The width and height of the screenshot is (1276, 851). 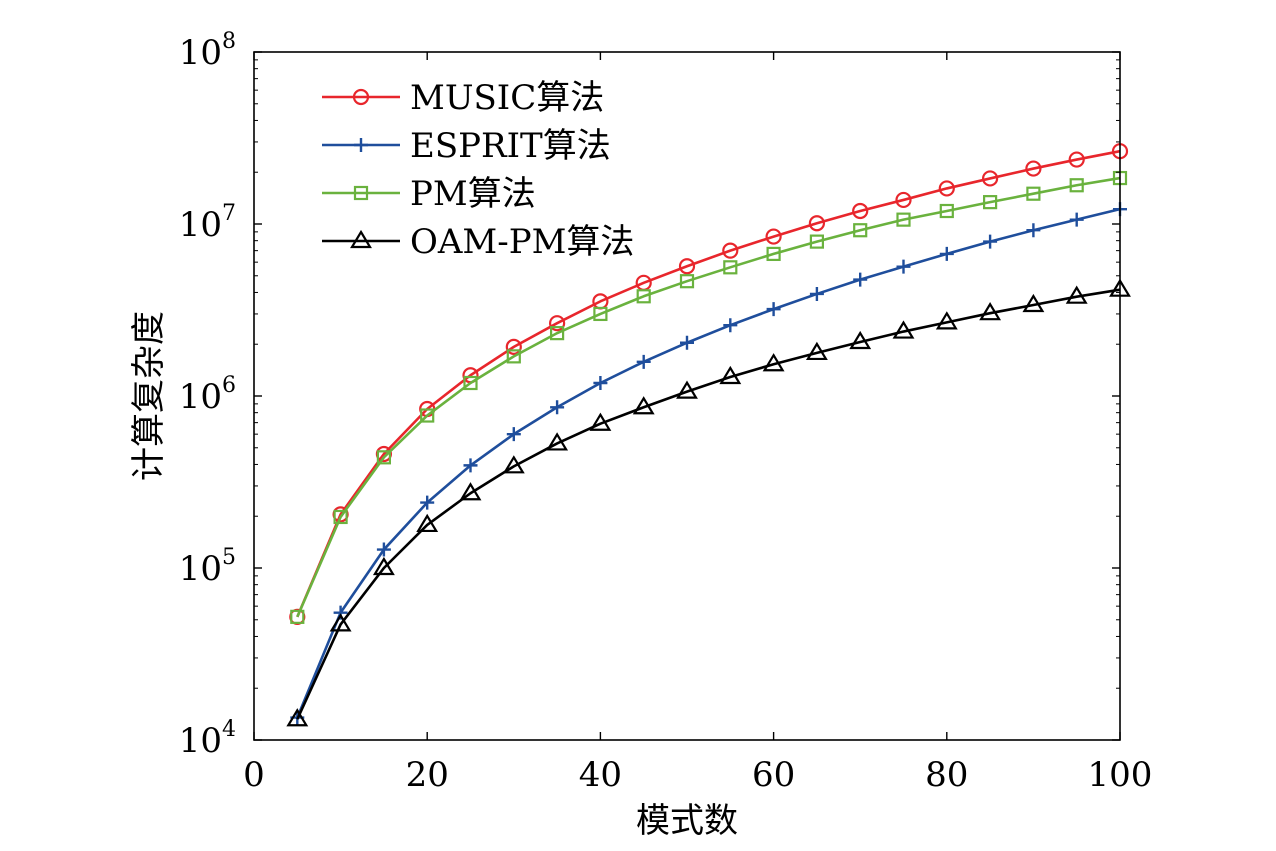 I want to click on y-tick-exponent: 4, so click(x=229, y=729).